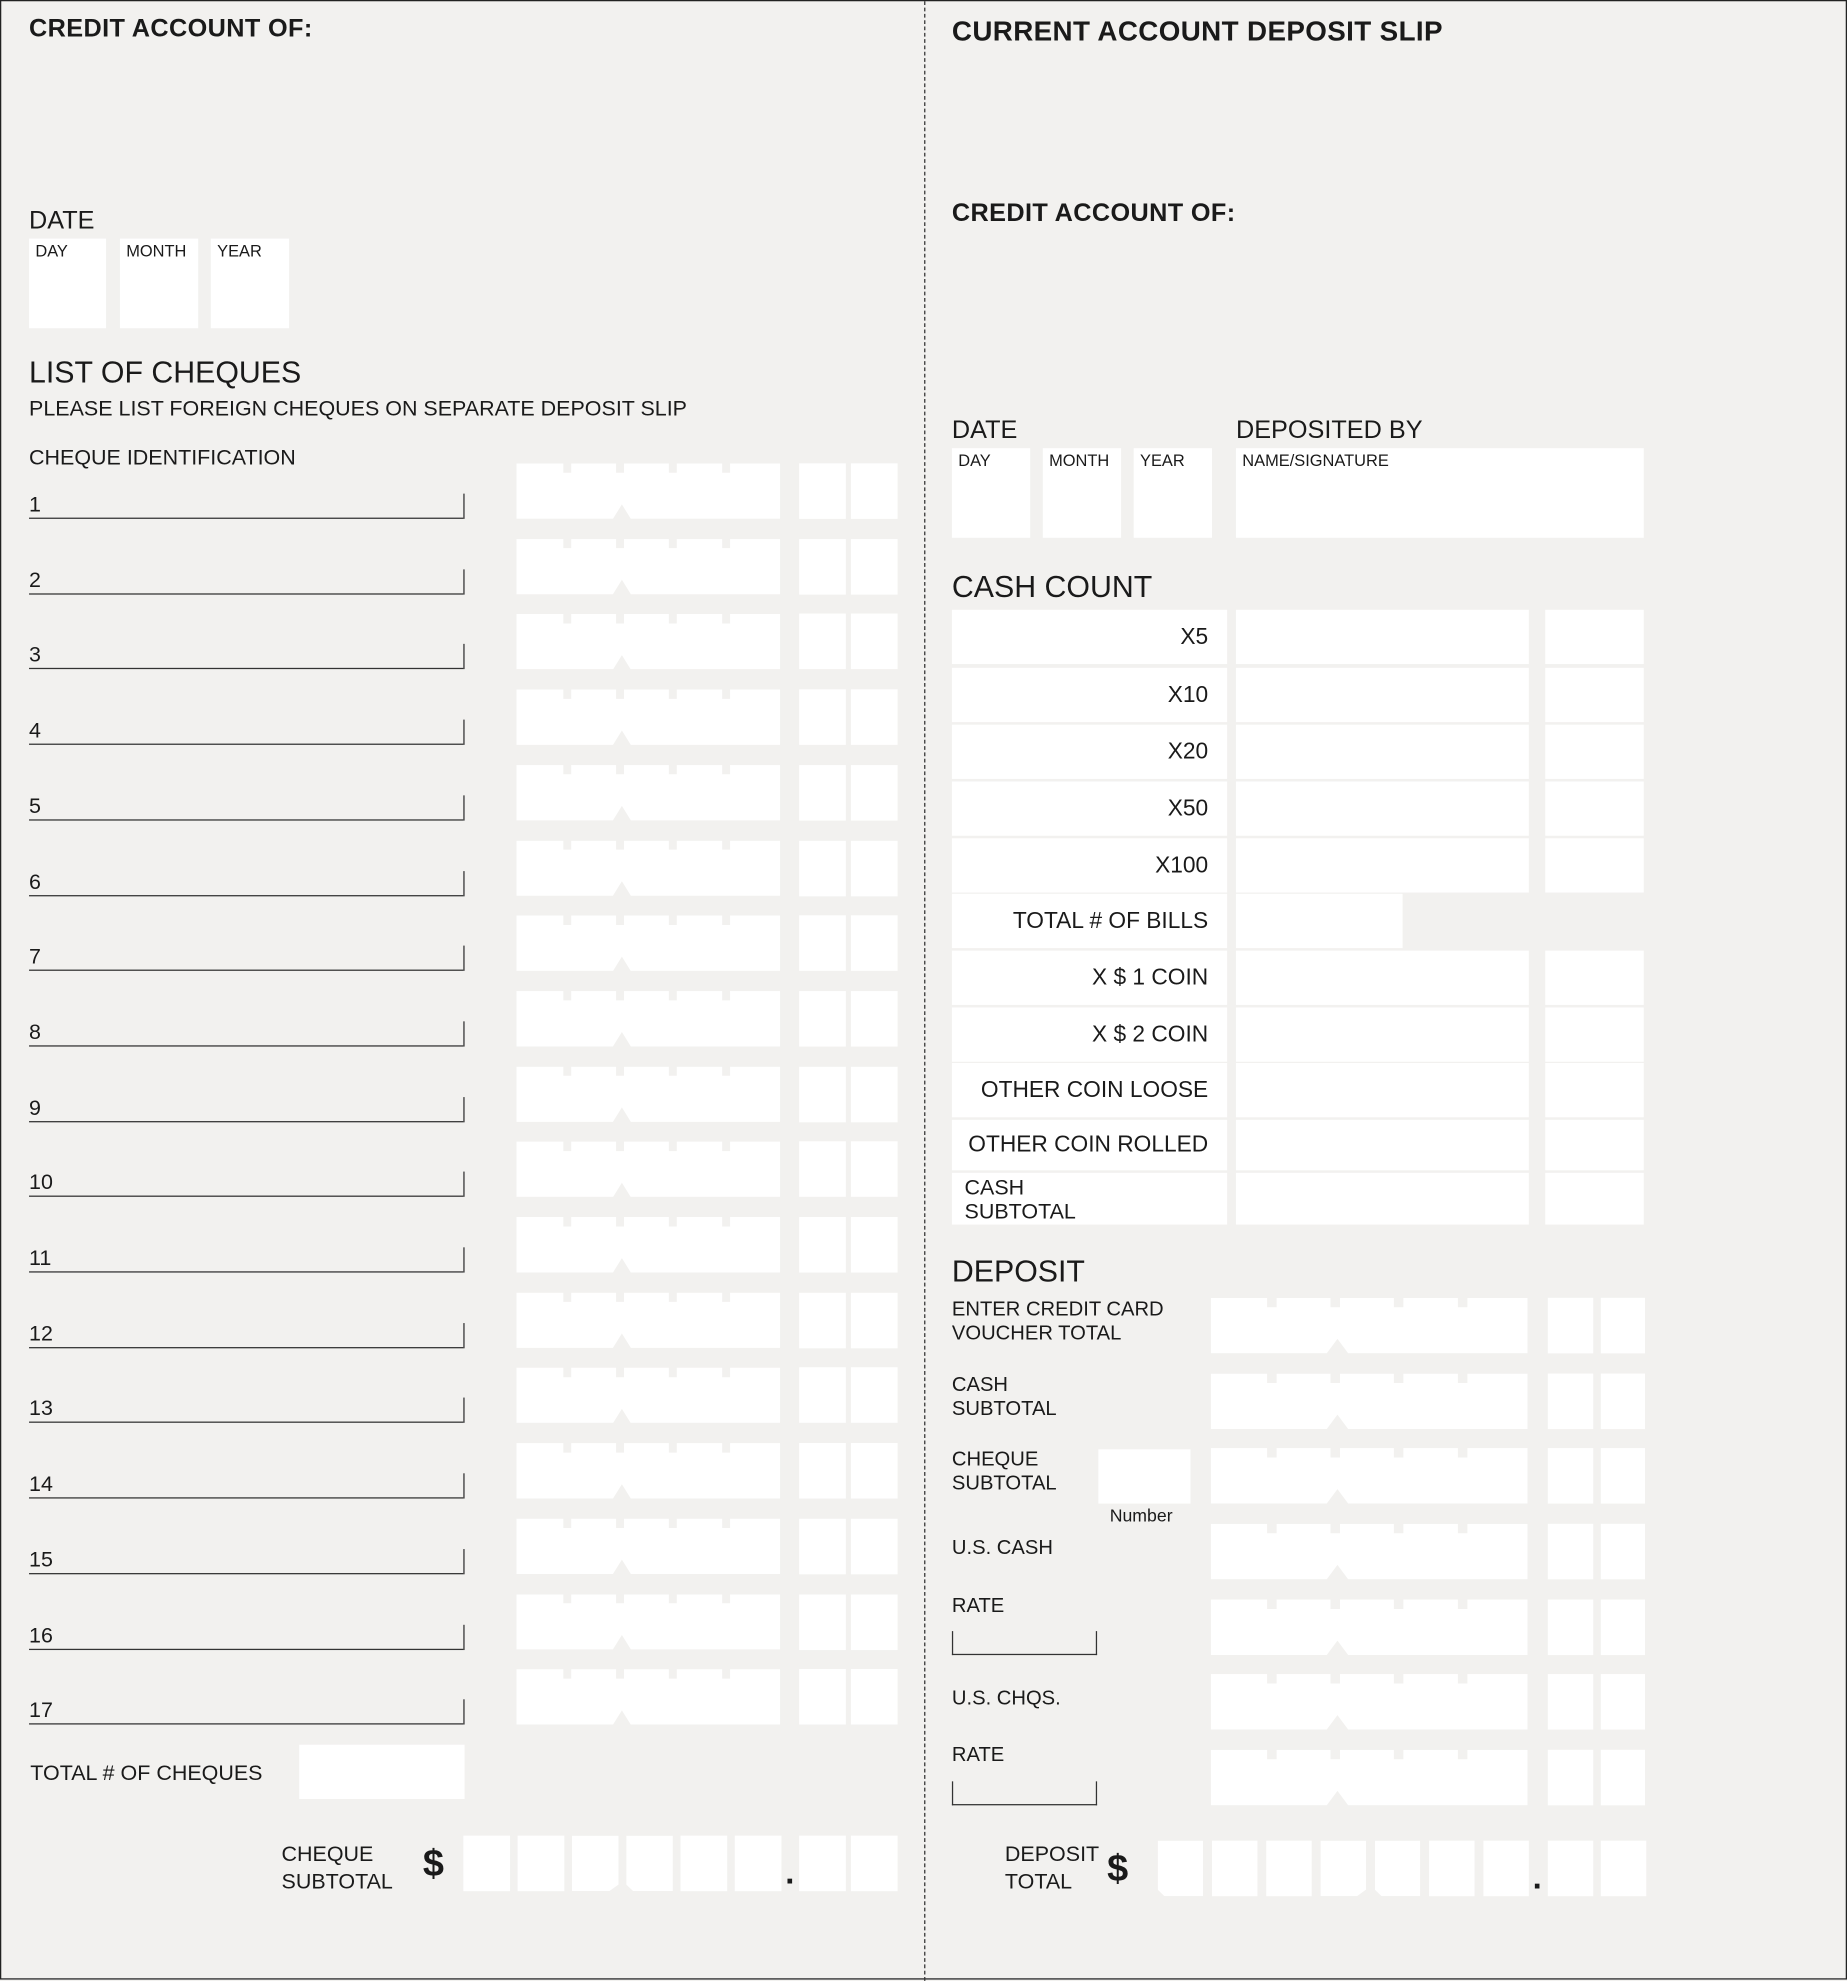 The height and width of the screenshot is (1981, 1847). I want to click on cash-subtotal-field, so click(1382, 1198).